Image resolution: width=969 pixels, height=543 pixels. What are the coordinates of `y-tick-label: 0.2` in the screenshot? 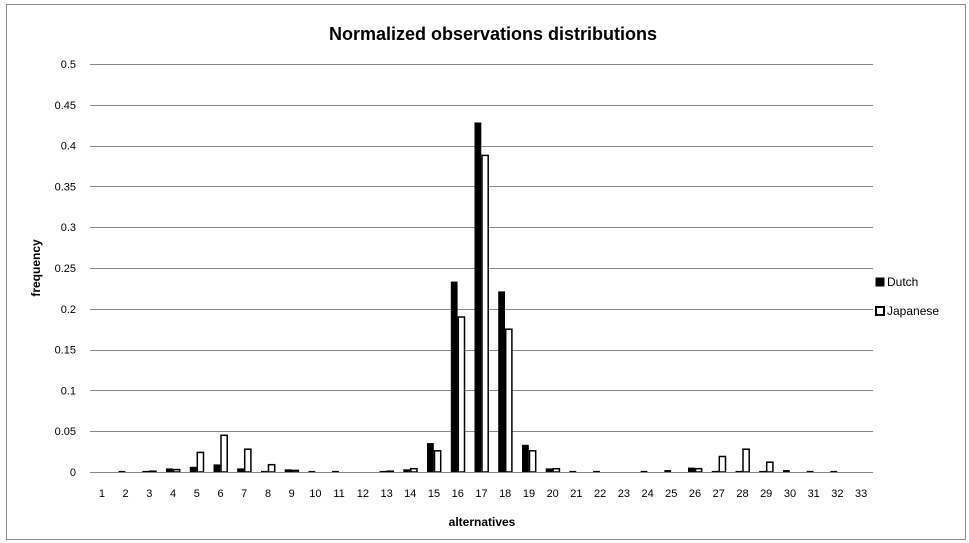 It's located at (68, 310).